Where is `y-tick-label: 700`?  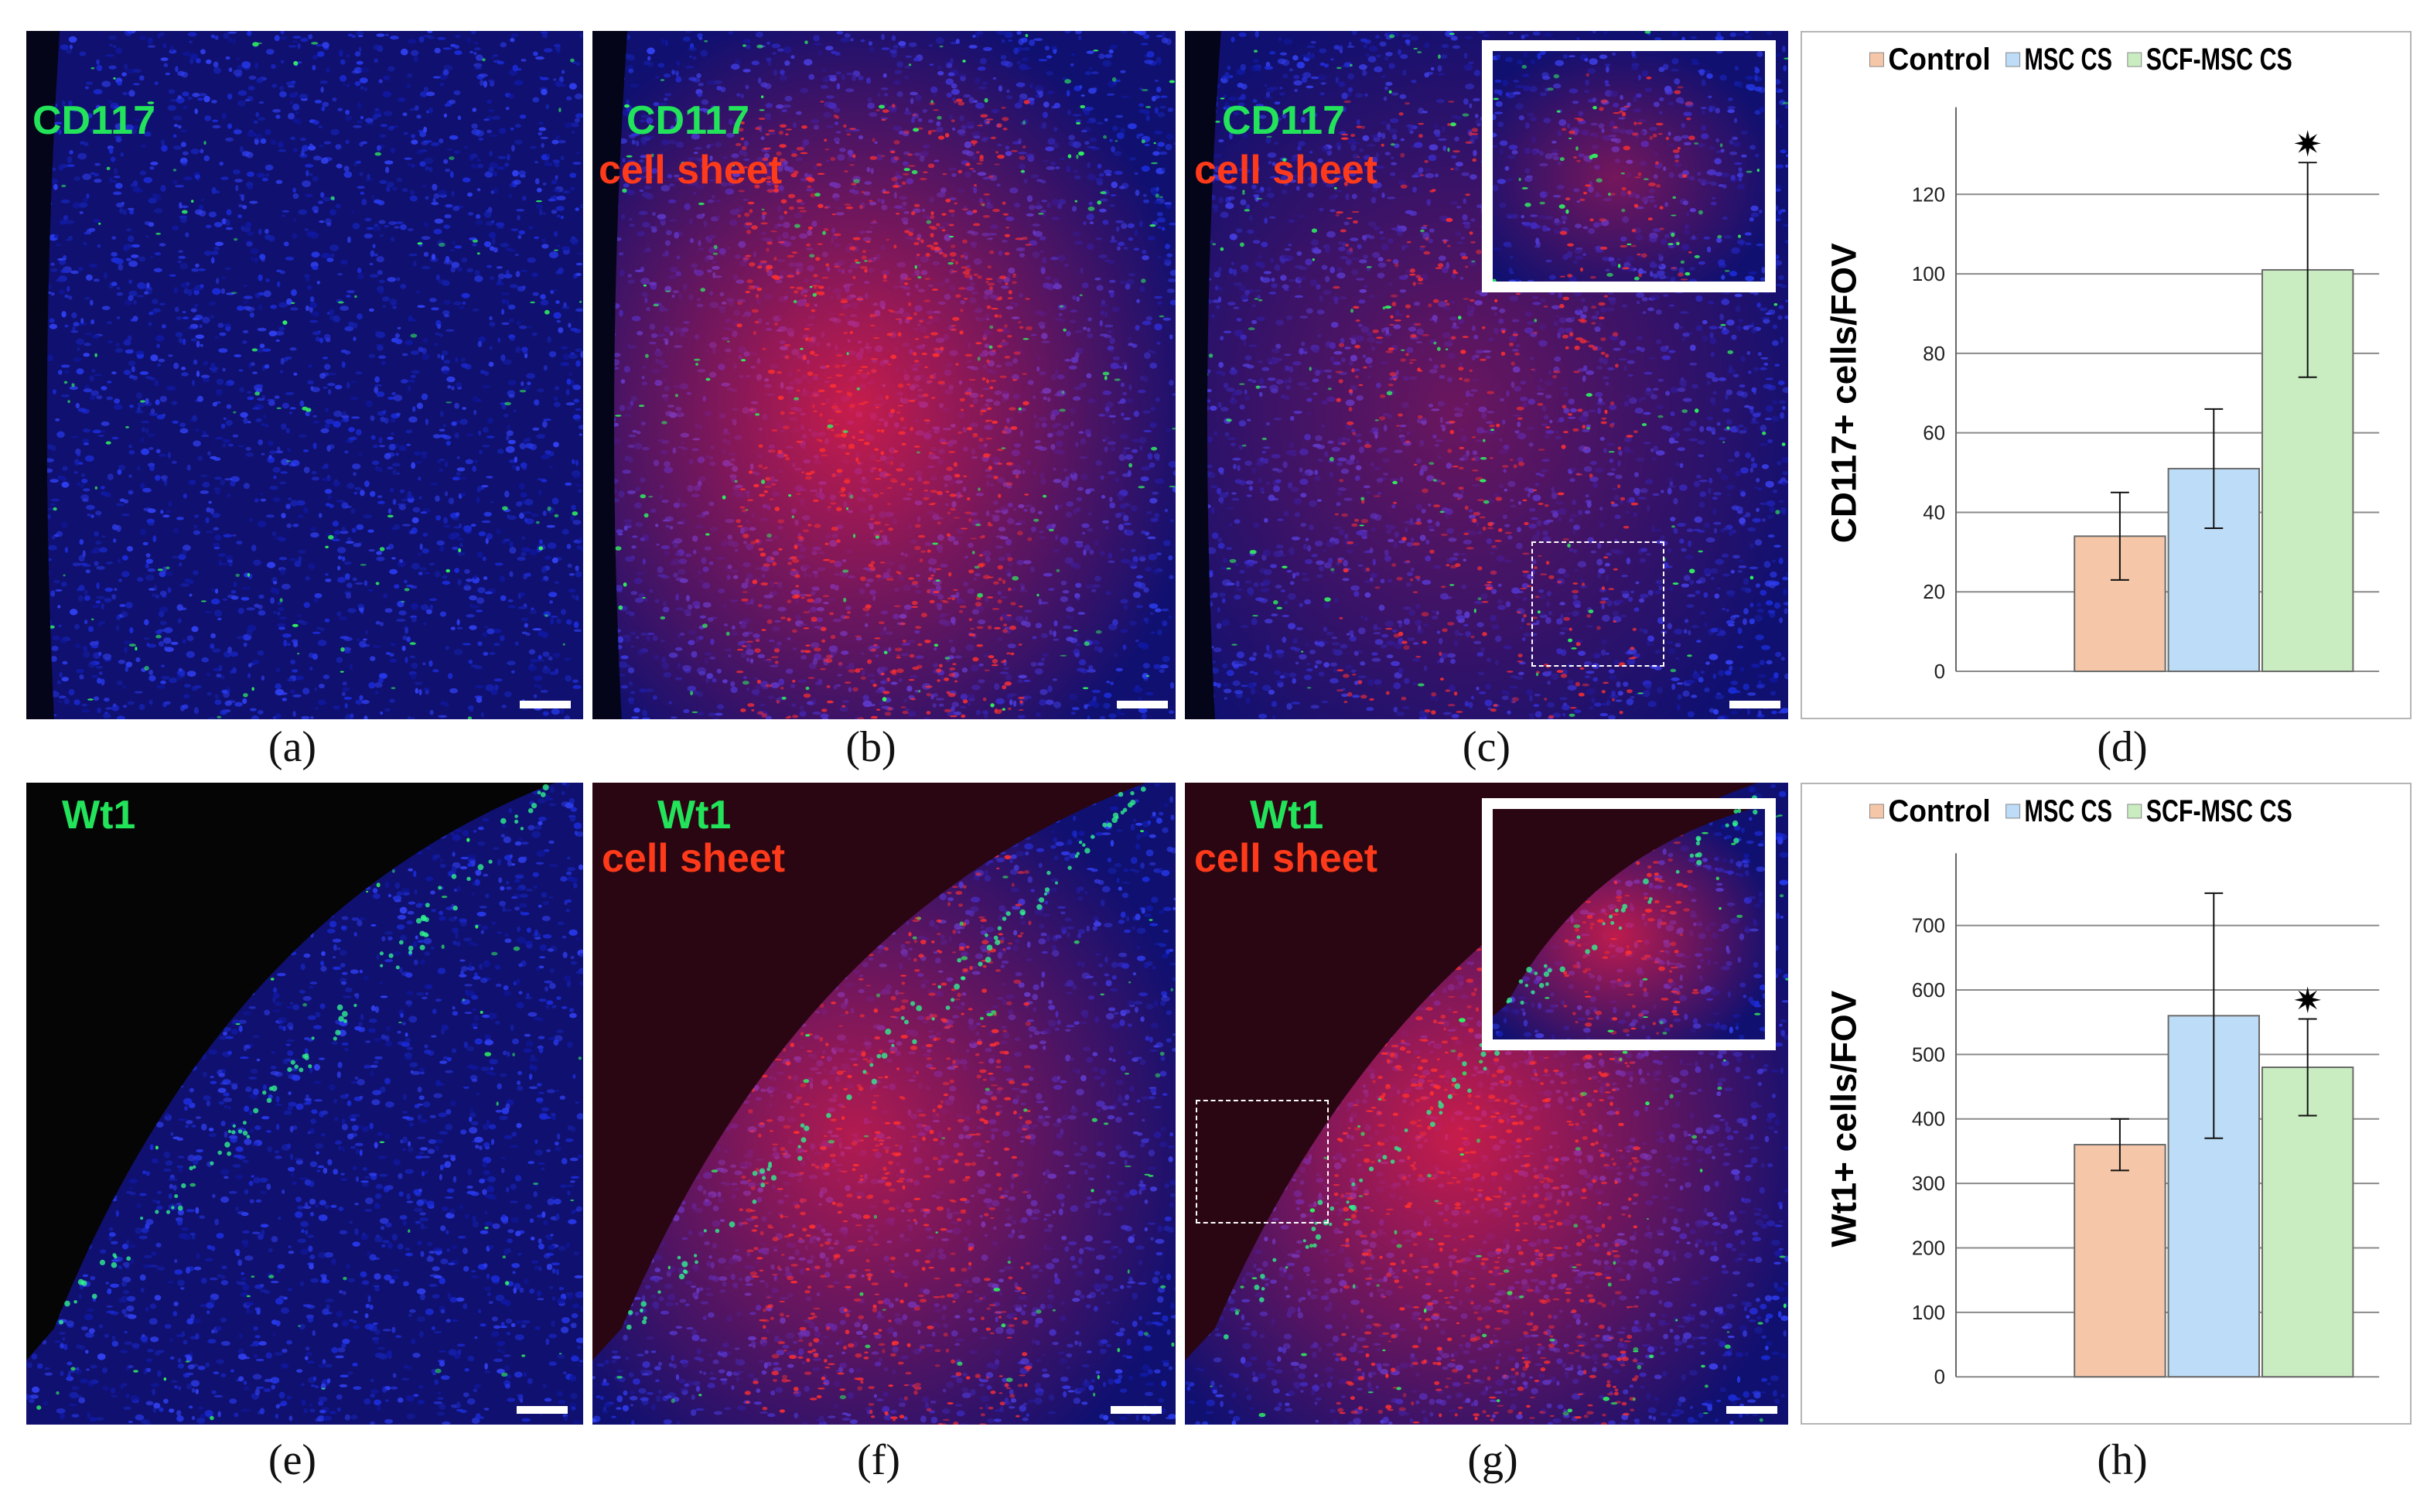 y-tick-label: 700 is located at coordinates (1928, 926).